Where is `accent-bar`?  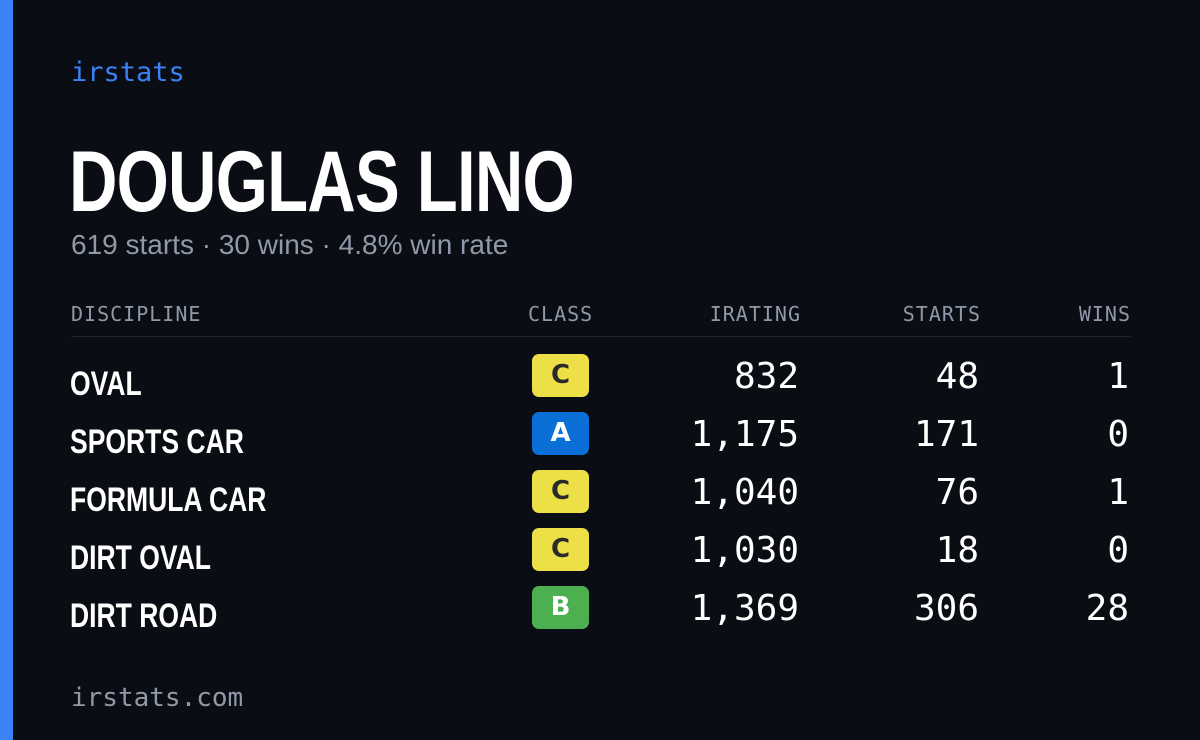 accent-bar is located at coordinates (6, 370).